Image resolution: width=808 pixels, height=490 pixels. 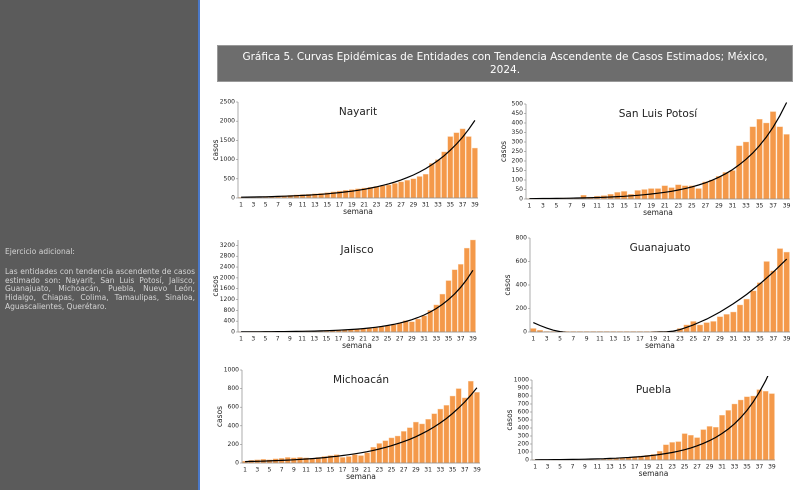 I want to click on sidebar-title: Ejercicio adicional:, so click(x=40, y=251).